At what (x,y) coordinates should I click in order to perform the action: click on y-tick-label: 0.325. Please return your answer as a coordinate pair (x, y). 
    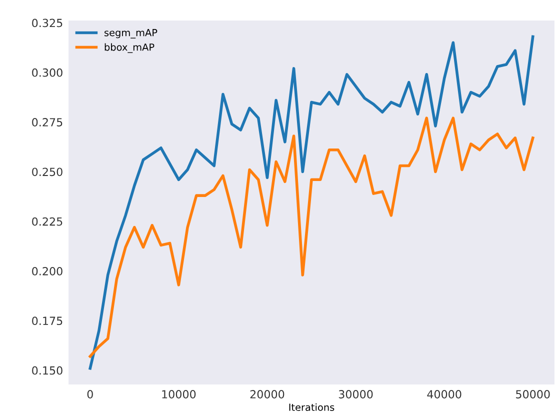
    Looking at the image, I should click on (47, 23).